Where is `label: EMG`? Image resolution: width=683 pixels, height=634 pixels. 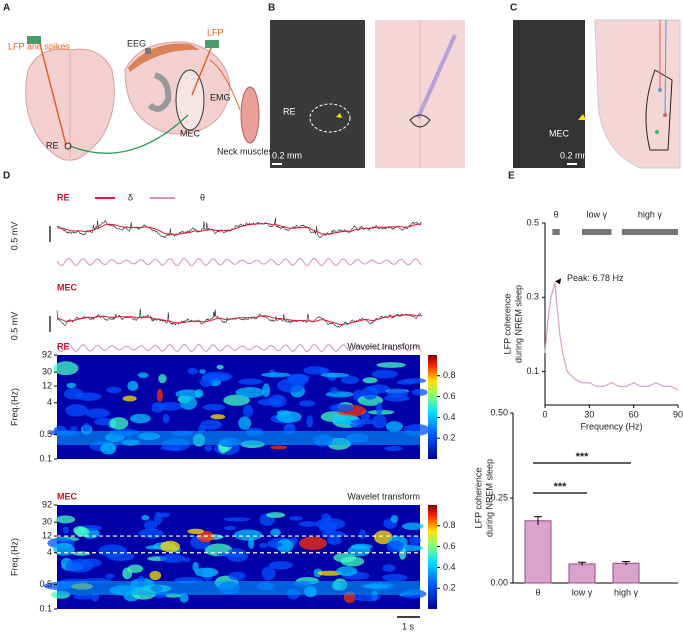 label: EMG is located at coordinates (220, 97).